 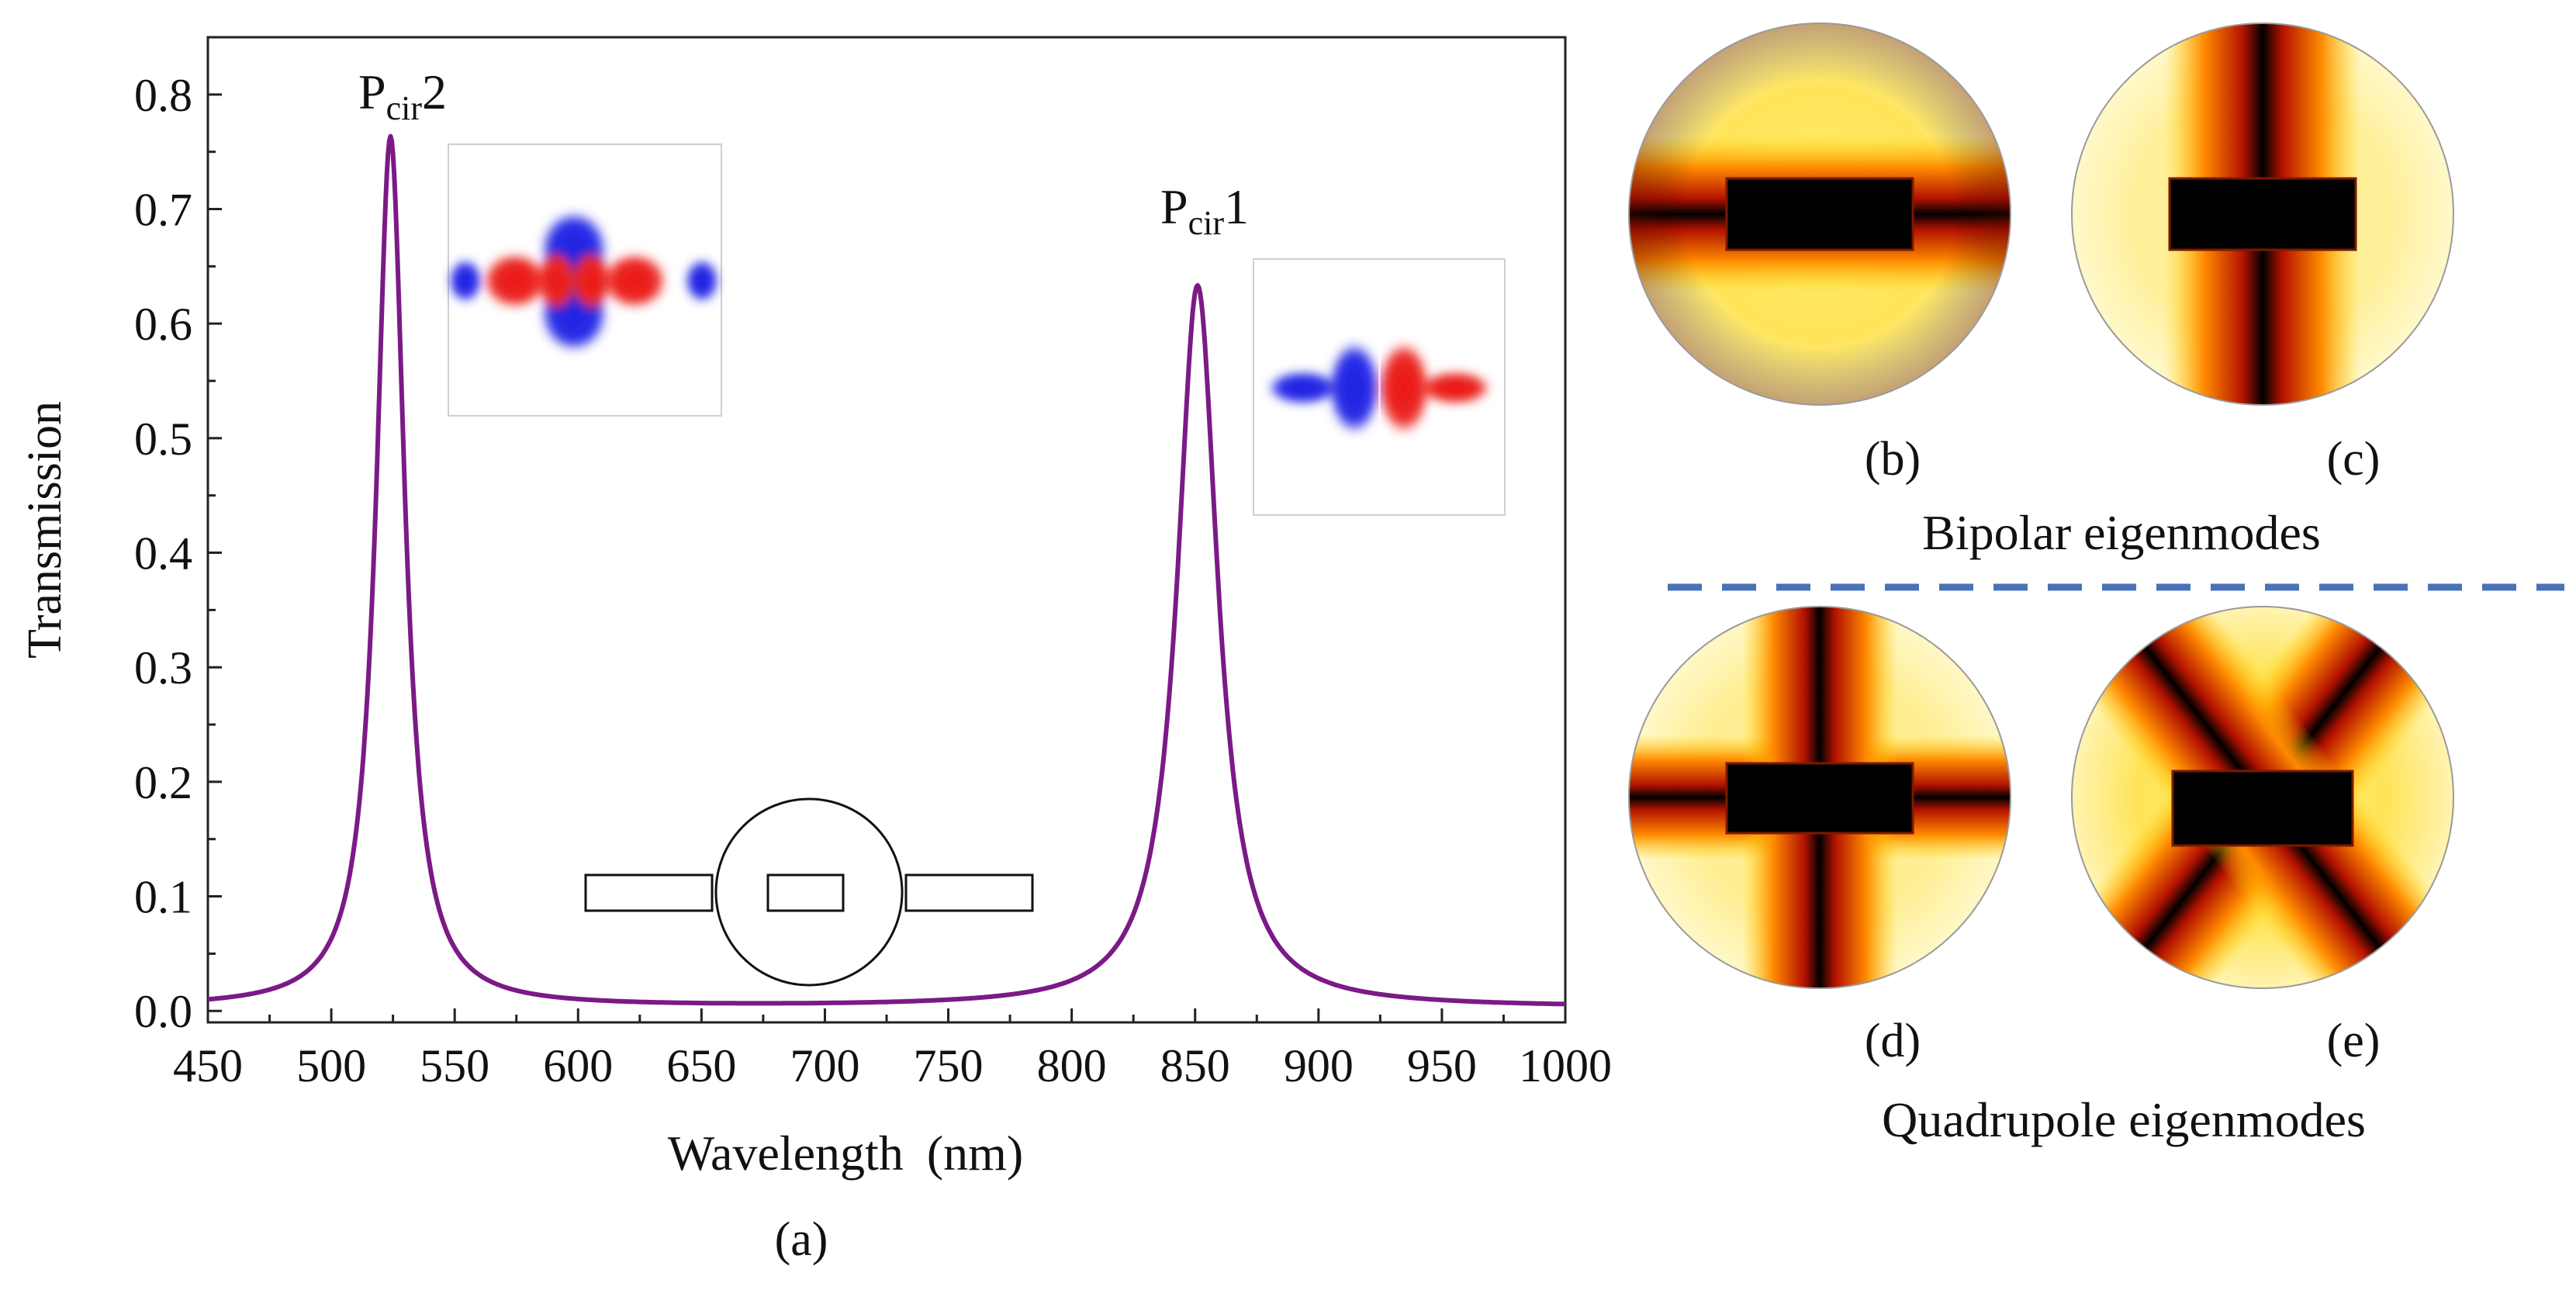 What do you see at coordinates (1204, 210) in the screenshot?
I see `peak-label-pcir1: Pcir1` at bounding box center [1204, 210].